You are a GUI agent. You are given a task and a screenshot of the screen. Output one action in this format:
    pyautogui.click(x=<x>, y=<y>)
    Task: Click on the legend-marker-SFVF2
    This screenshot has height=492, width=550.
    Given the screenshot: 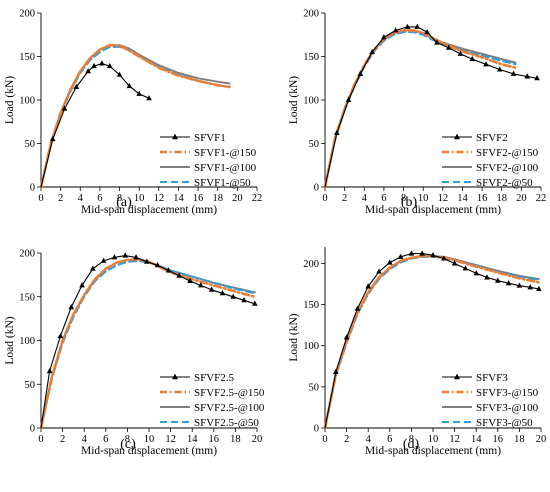 What is the action you would take?
    pyautogui.click(x=457, y=136)
    